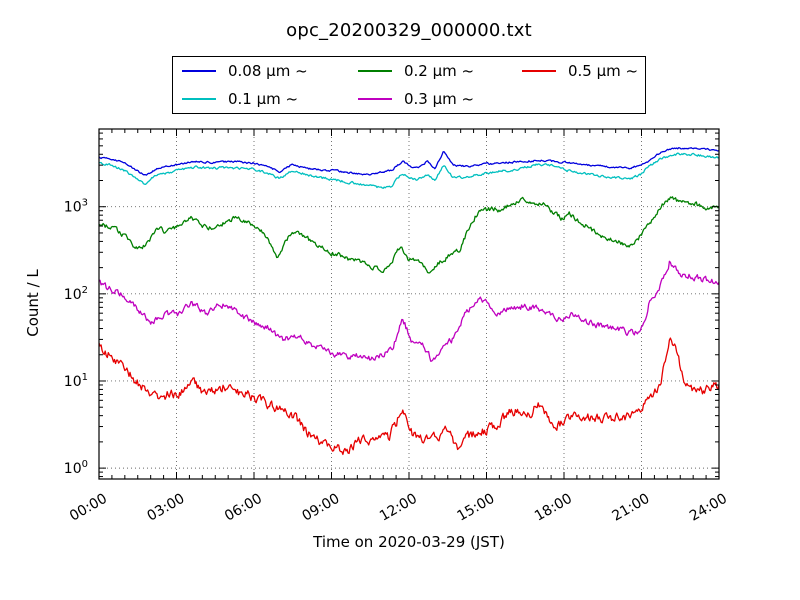  Describe the element at coordinates (243, 508) in the screenshot. I see `x-tick-label: 06:00` at that location.